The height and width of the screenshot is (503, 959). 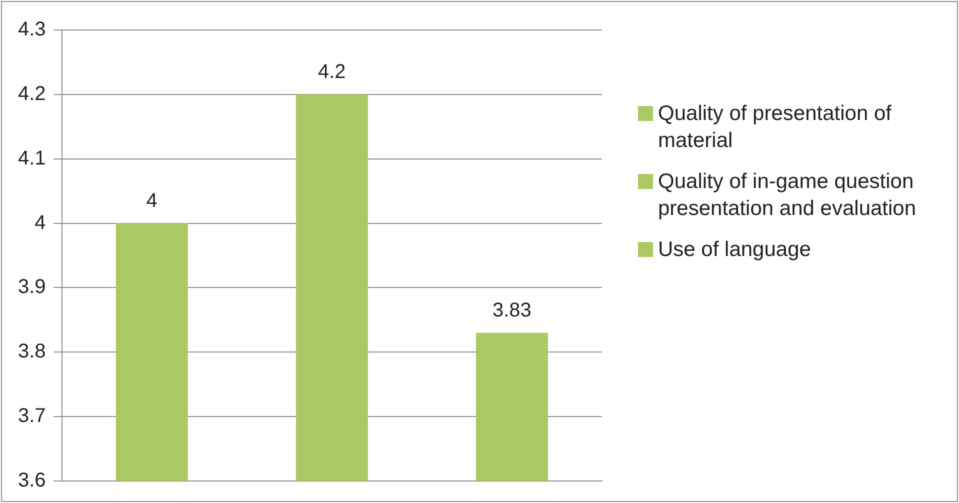 I want to click on data-label: 4, so click(x=152, y=201).